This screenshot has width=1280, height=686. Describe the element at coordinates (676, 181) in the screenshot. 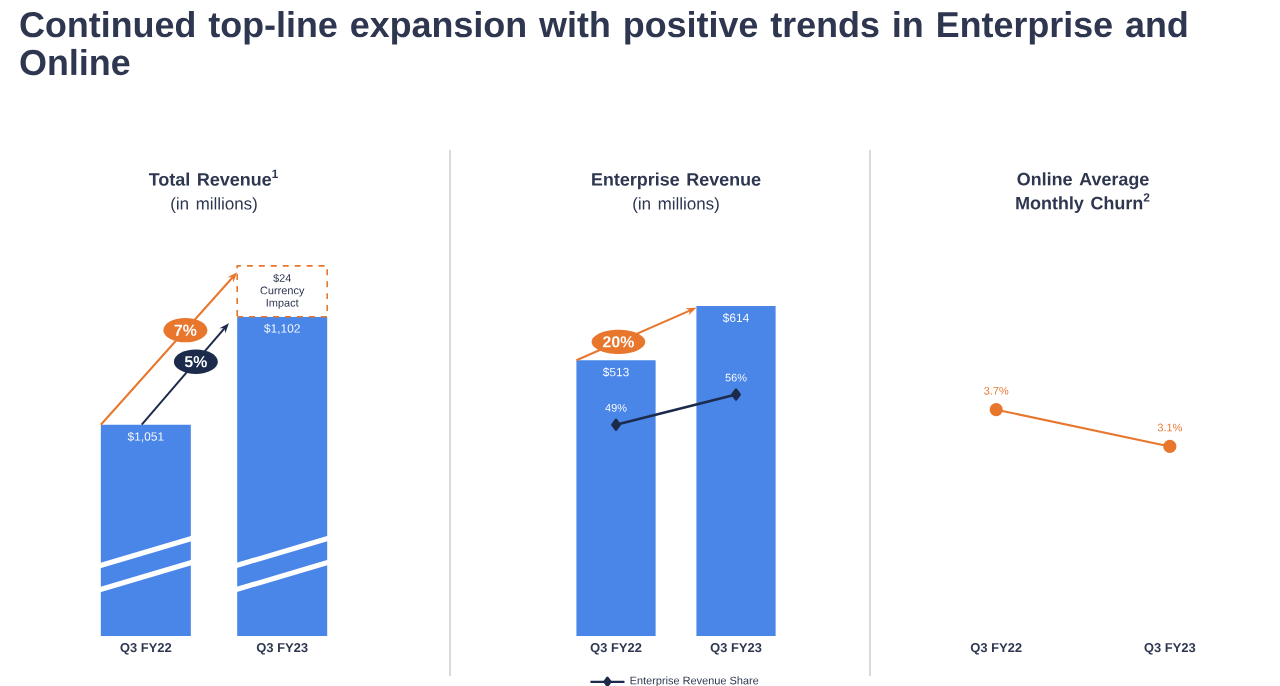

I see `chart-title: Enterprise Revenue` at that location.